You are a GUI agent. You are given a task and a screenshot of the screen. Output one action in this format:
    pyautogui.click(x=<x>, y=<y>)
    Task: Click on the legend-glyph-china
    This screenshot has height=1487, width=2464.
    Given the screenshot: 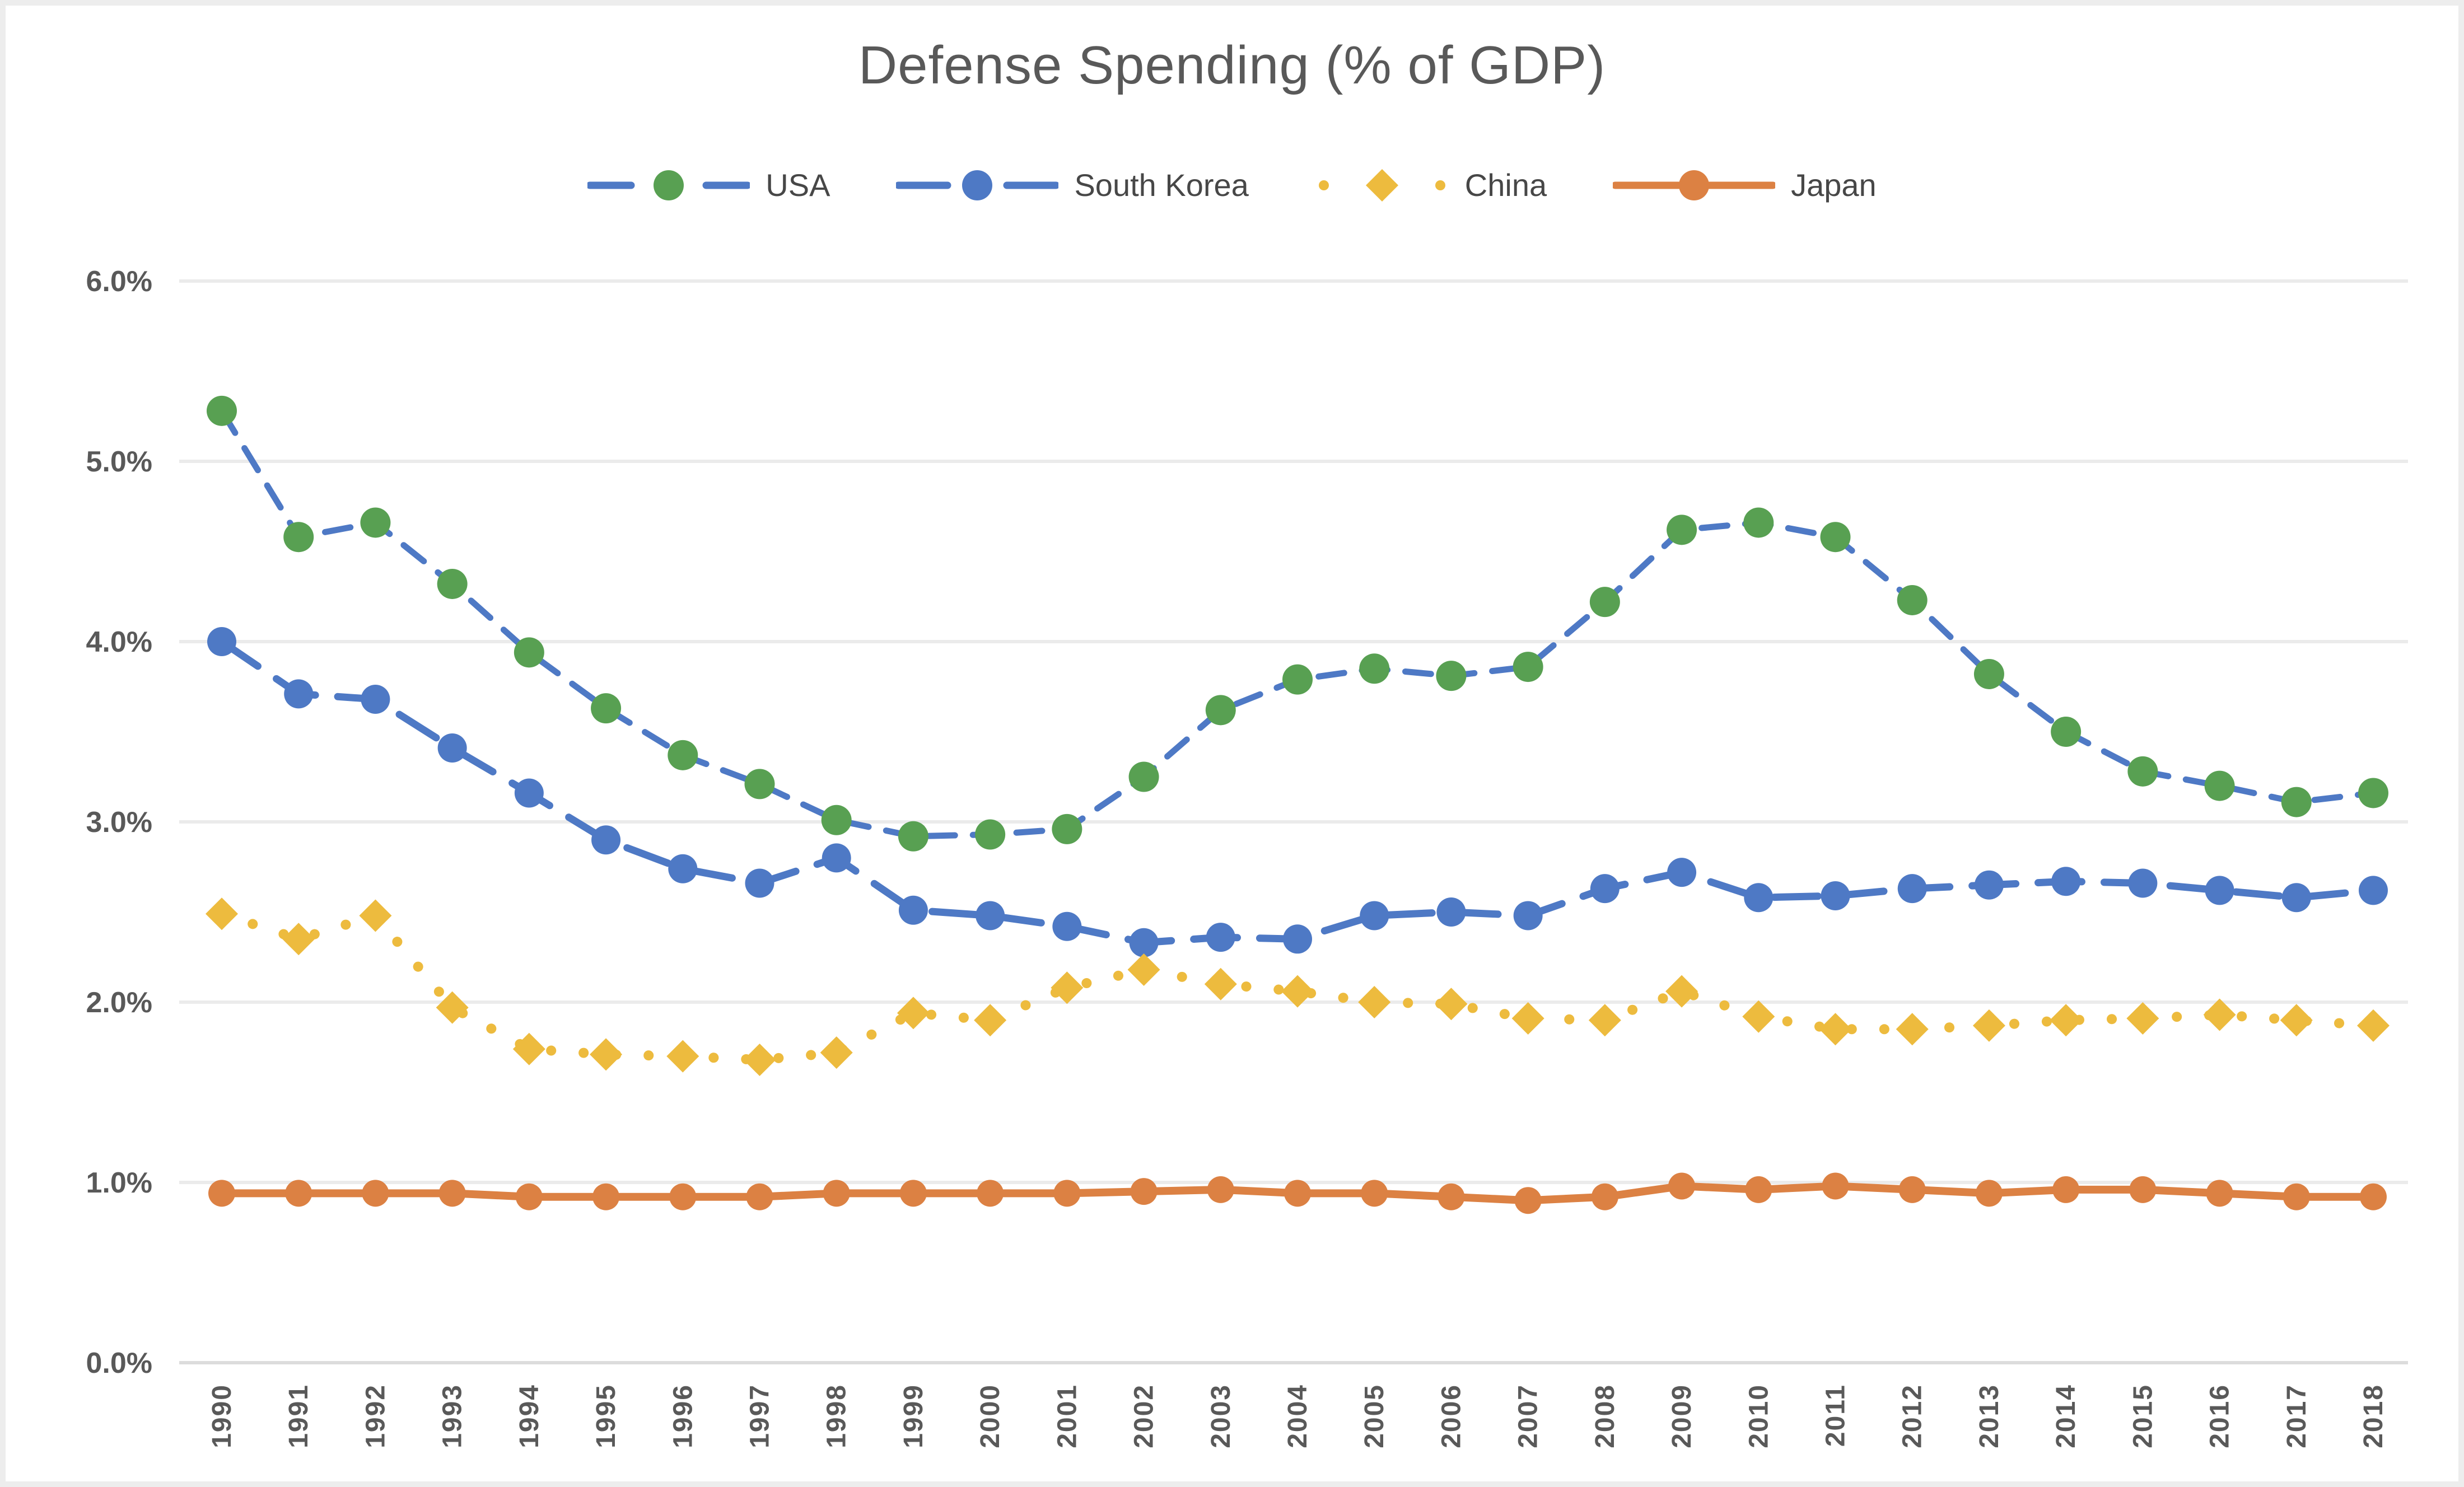 What is the action you would take?
    pyautogui.click(x=1382, y=185)
    